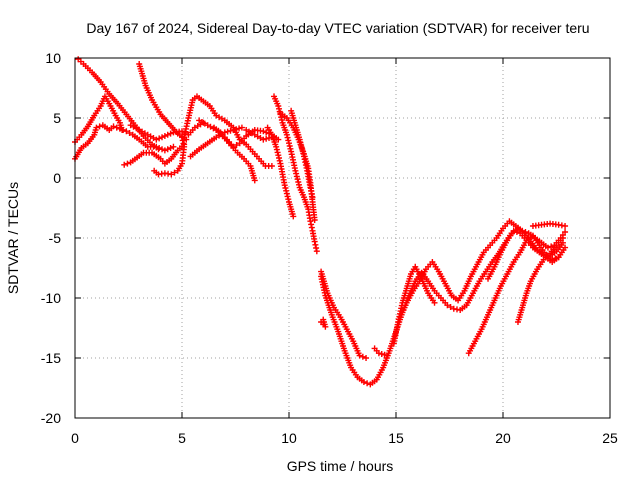  What do you see at coordinates (610, 438) in the screenshot?
I see `x-tick-label: 25` at bounding box center [610, 438].